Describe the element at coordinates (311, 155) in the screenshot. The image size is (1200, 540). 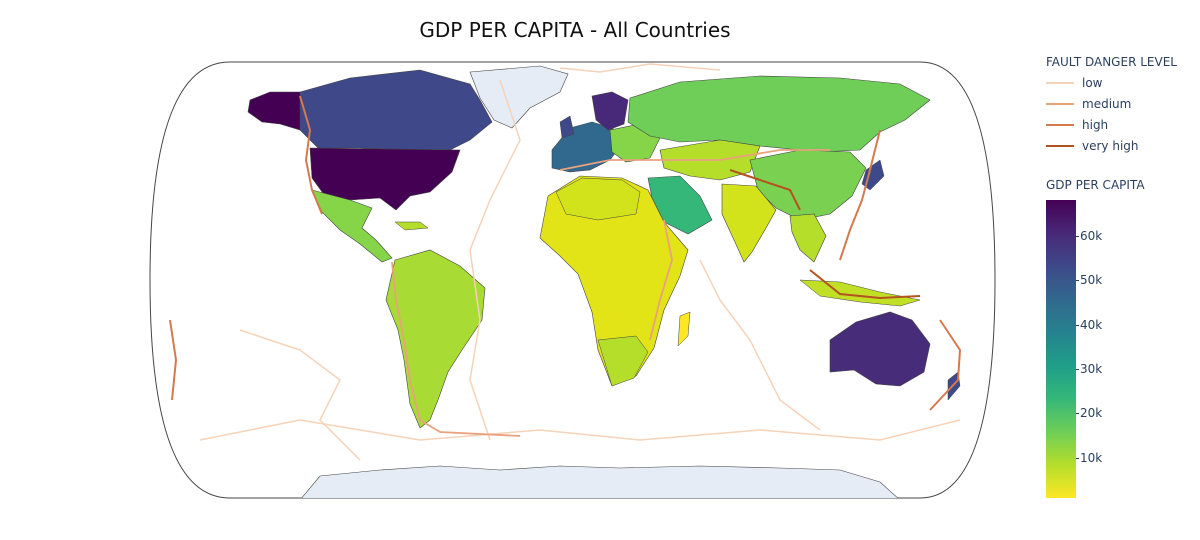
I see `fault-line-high-west-us` at that location.